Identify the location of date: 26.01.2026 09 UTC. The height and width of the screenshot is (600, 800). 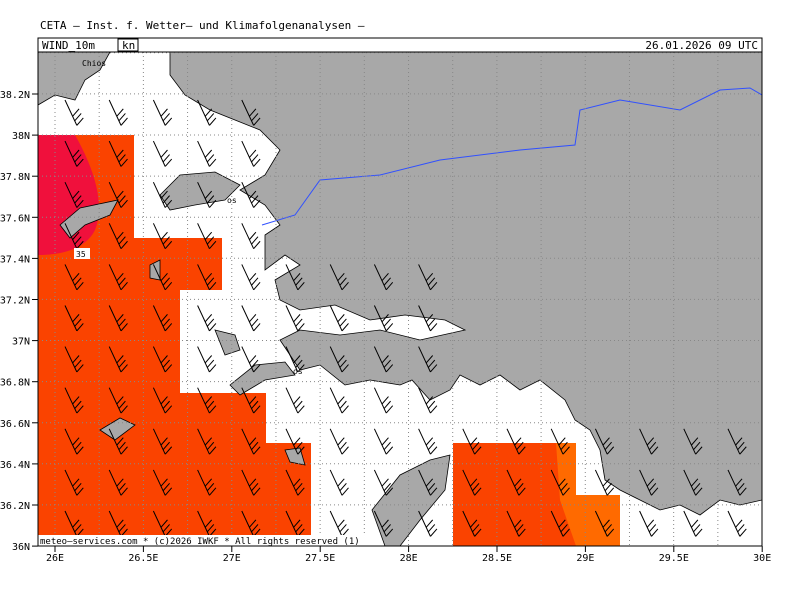
(701, 45).